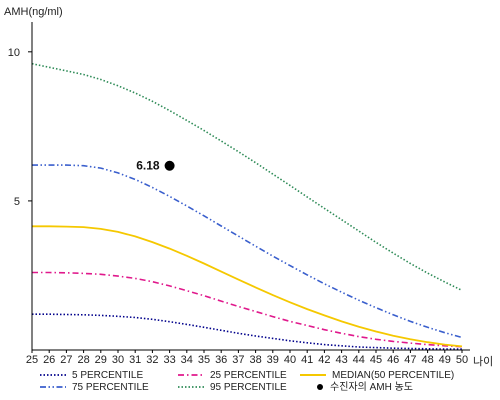  Describe the element at coordinates (110, 387) in the screenshot. I see `legend-label: 75 PERCENTILE` at that location.